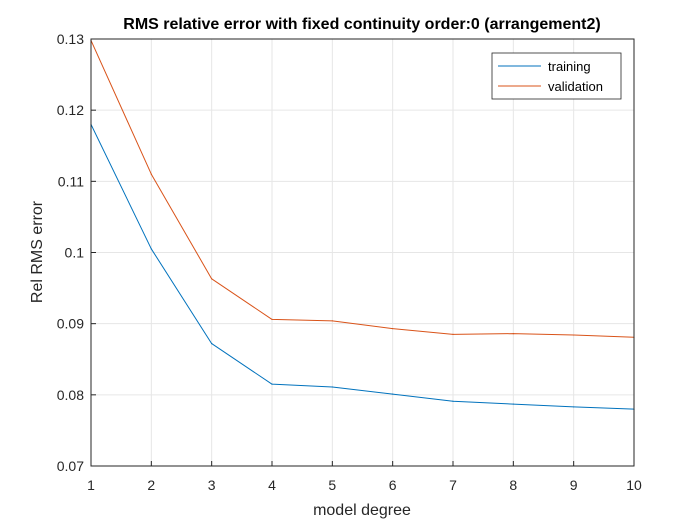 The width and height of the screenshot is (700, 525). I want to click on y-tick-label: 0.08, so click(70, 395).